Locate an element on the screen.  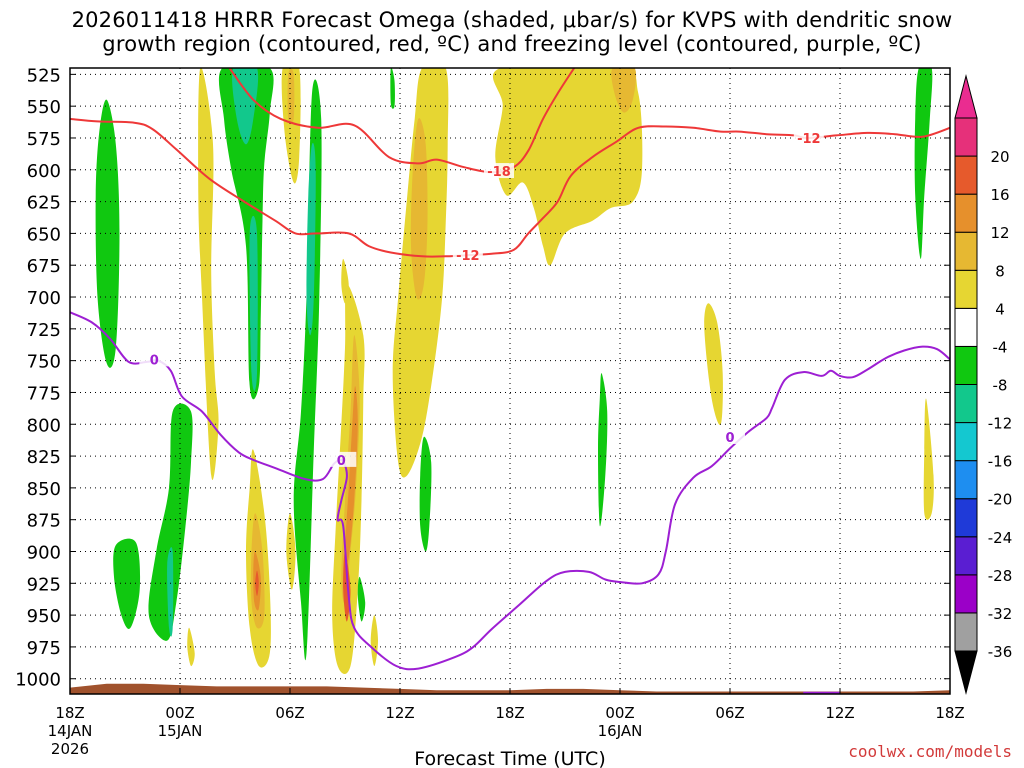
colorbar-label-2: -28 is located at coordinates (1000, 576).